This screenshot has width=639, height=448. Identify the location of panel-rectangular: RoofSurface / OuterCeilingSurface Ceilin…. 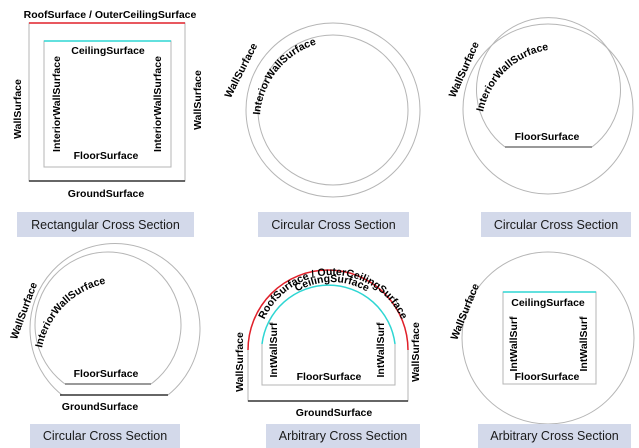
(108, 104).